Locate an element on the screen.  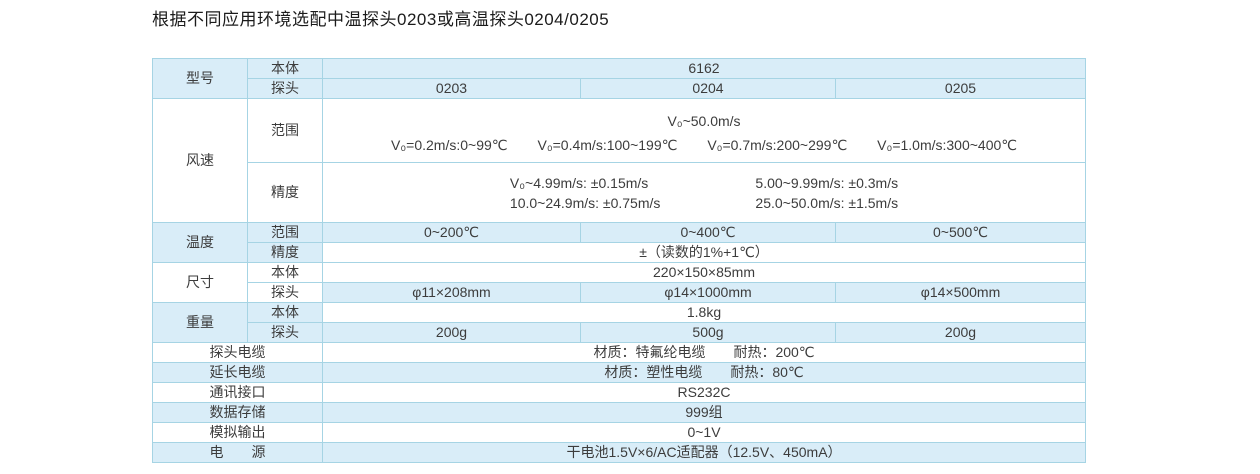
cell-power-label: 电 源 is located at coordinates (237, 452).